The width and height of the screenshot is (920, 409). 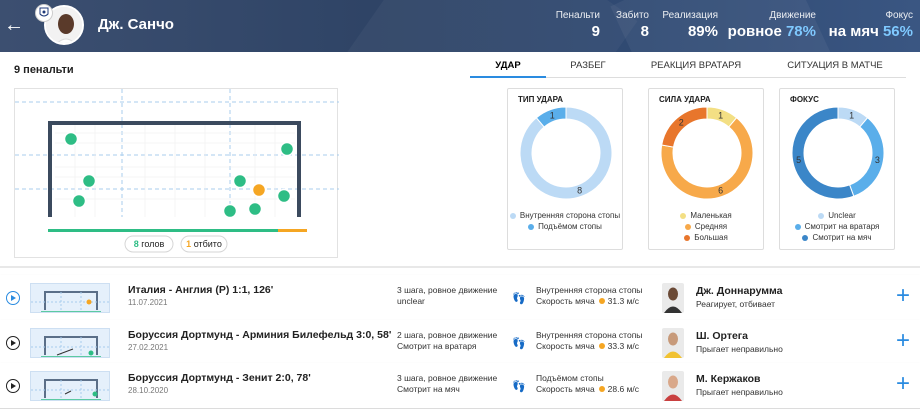 I want to click on approach-info: 3 шага, ровное движение unclear, so click(x=447, y=296).